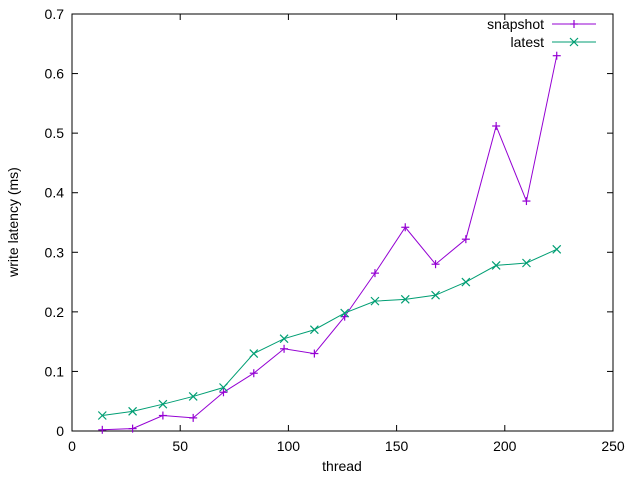 The width and height of the screenshot is (640, 480). Describe the element at coordinates (553, 42) in the screenshot. I see `legend-item: latest` at that location.